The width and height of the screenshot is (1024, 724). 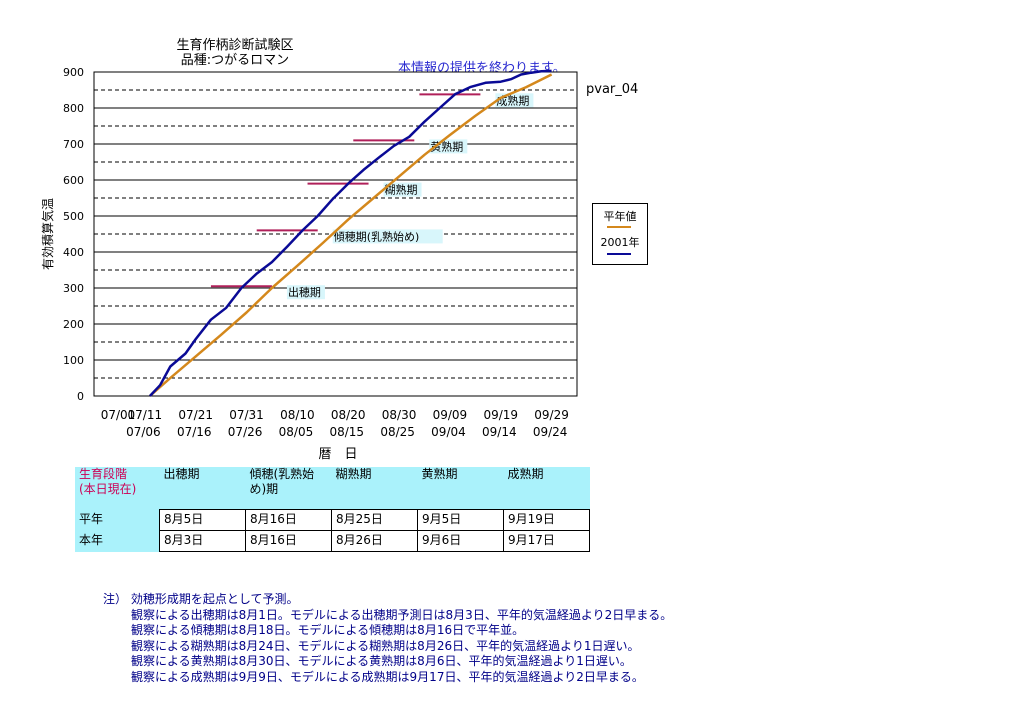 What do you see at coordinates (512, 100) in the screenshot?
I see `stage-marker-label: 成熟期` at bounding box center [512, 100].